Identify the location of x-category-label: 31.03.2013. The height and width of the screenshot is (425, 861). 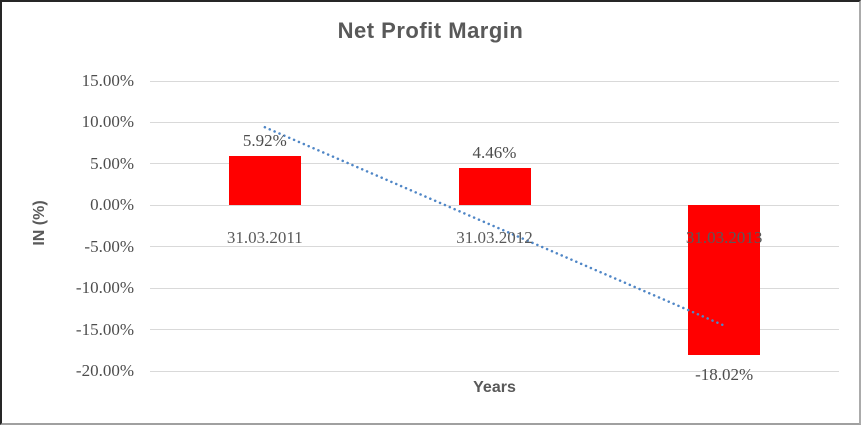
(724, 238).